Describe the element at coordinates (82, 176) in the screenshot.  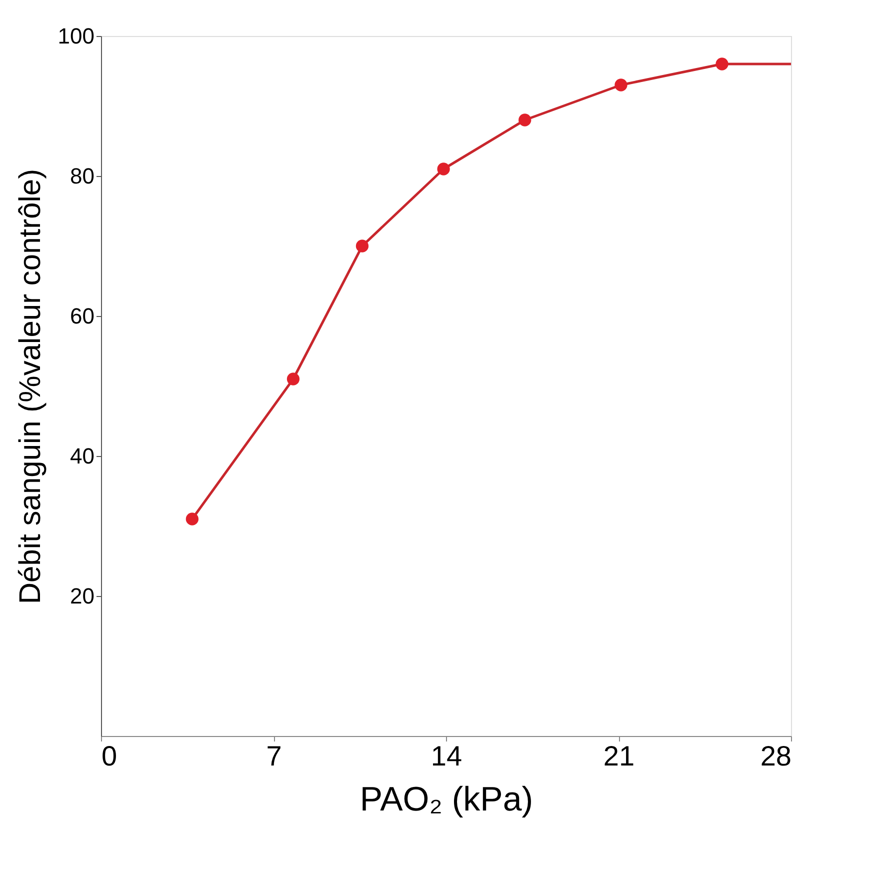
I see `y-tick-label: 80` at that location.